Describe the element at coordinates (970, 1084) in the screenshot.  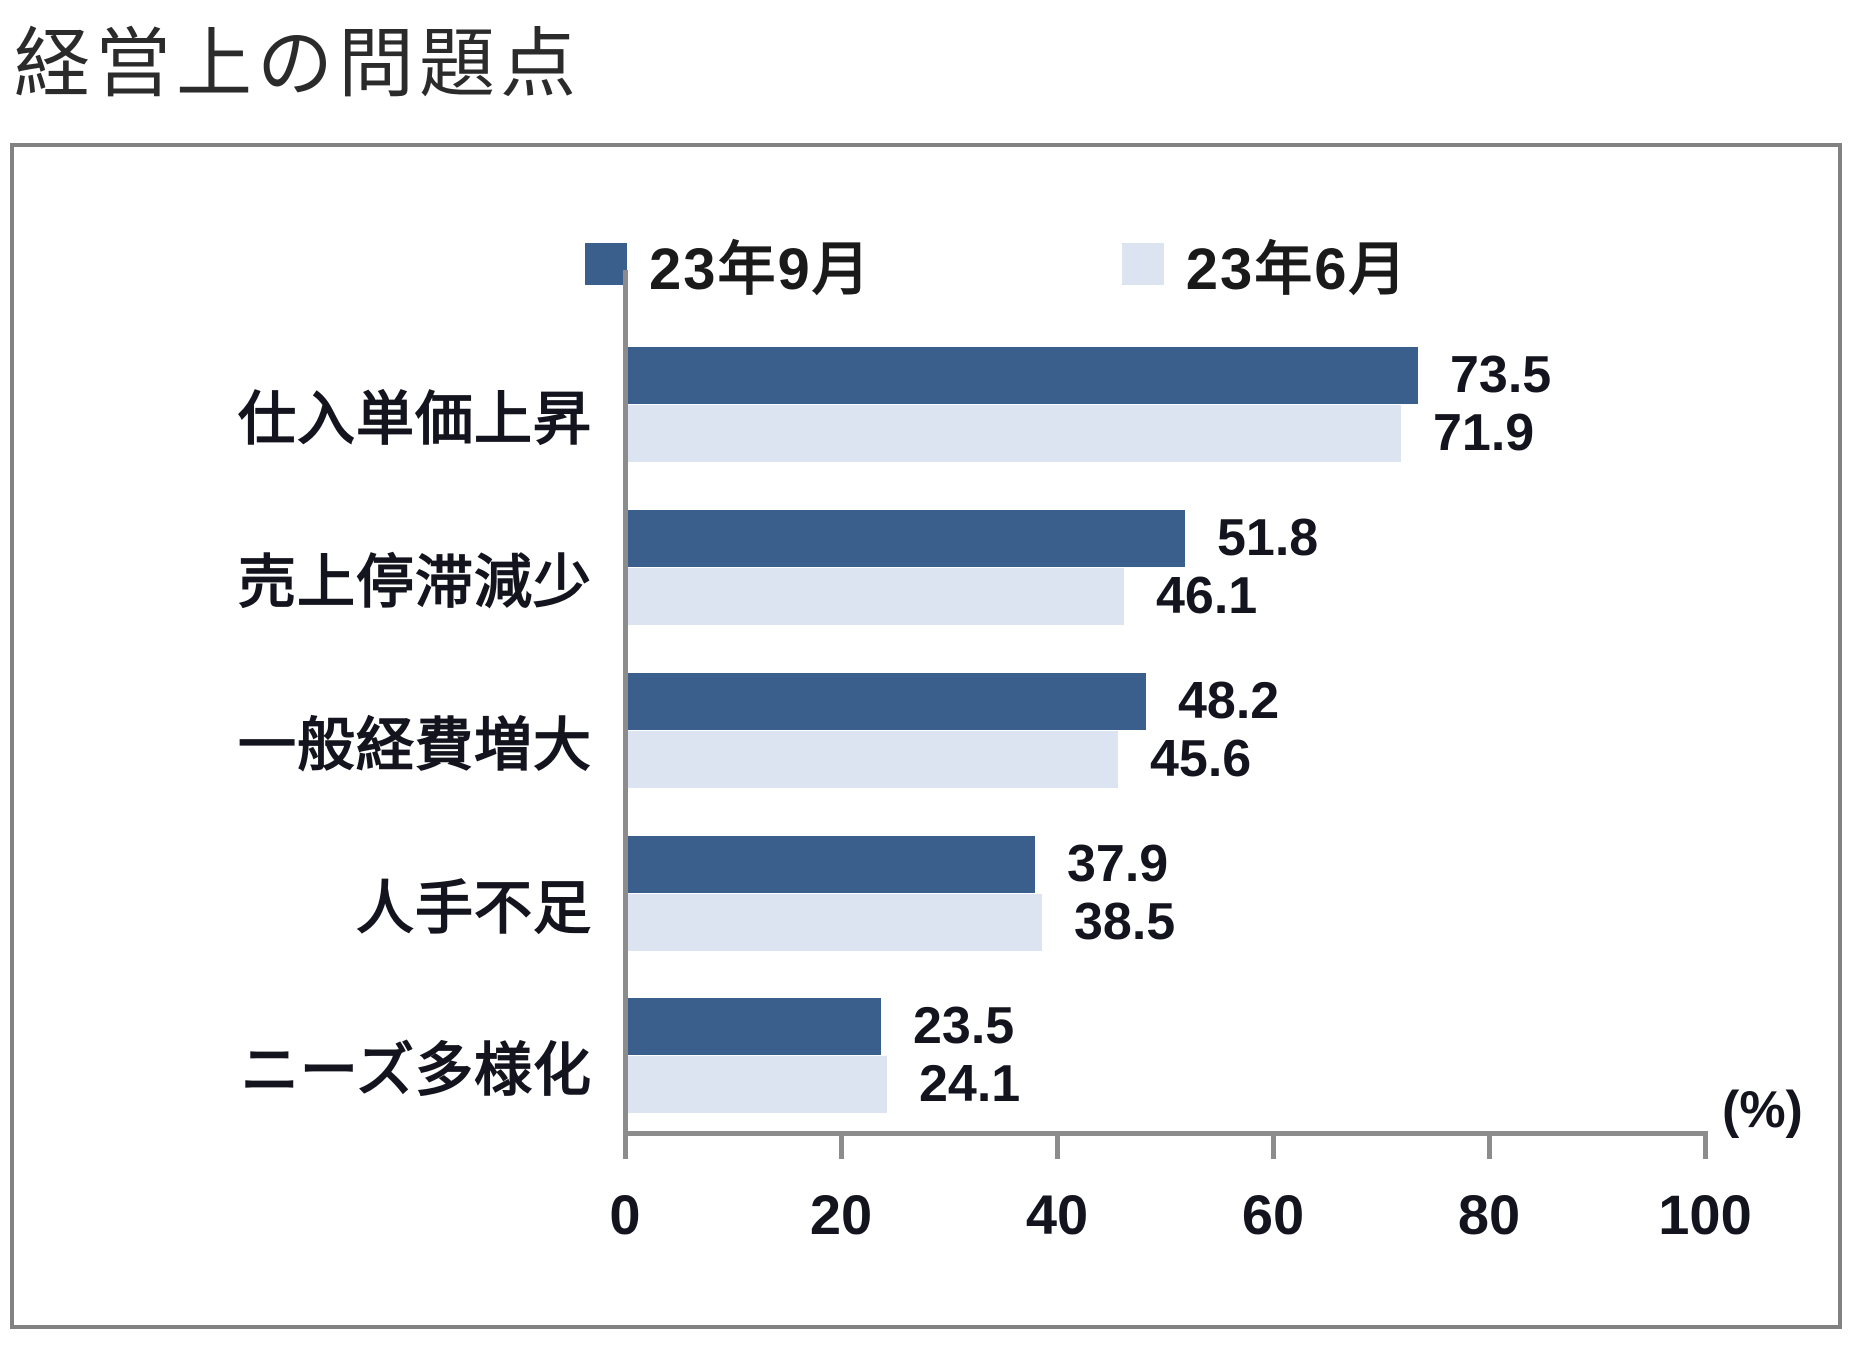
I see `value-label: 24.1` at that location.